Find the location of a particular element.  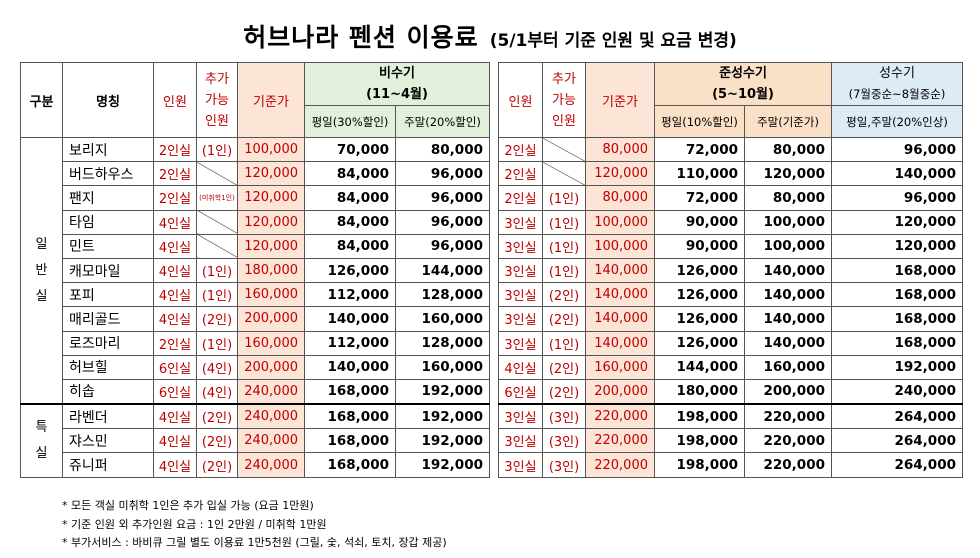

midseason-weekend-price: 120,000 is located at coordinates (788, 174).